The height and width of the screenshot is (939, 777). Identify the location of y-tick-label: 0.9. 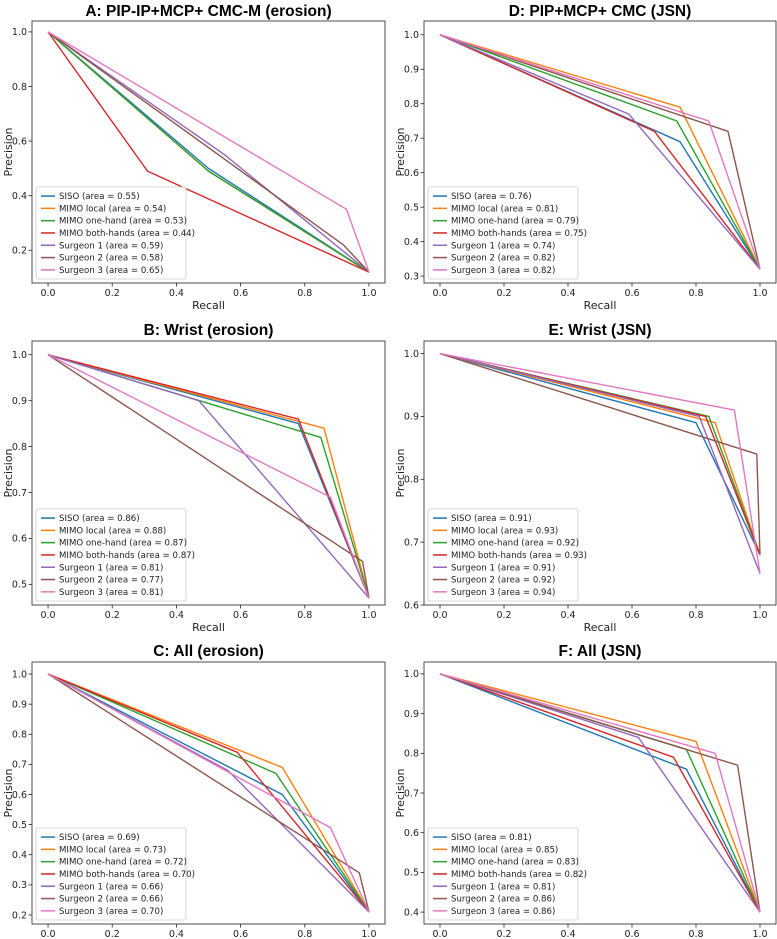
(19, 704).